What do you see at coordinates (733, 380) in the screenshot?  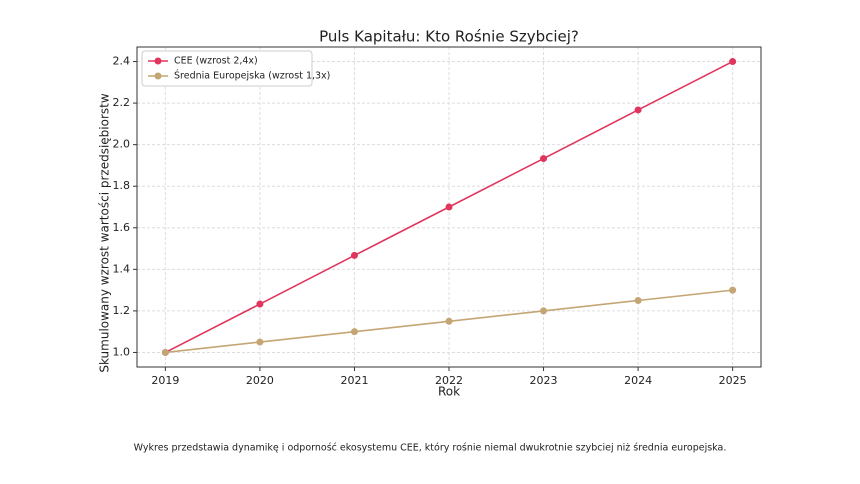 I see `x-tick-label: 2025` at bounding box center [733, 380].